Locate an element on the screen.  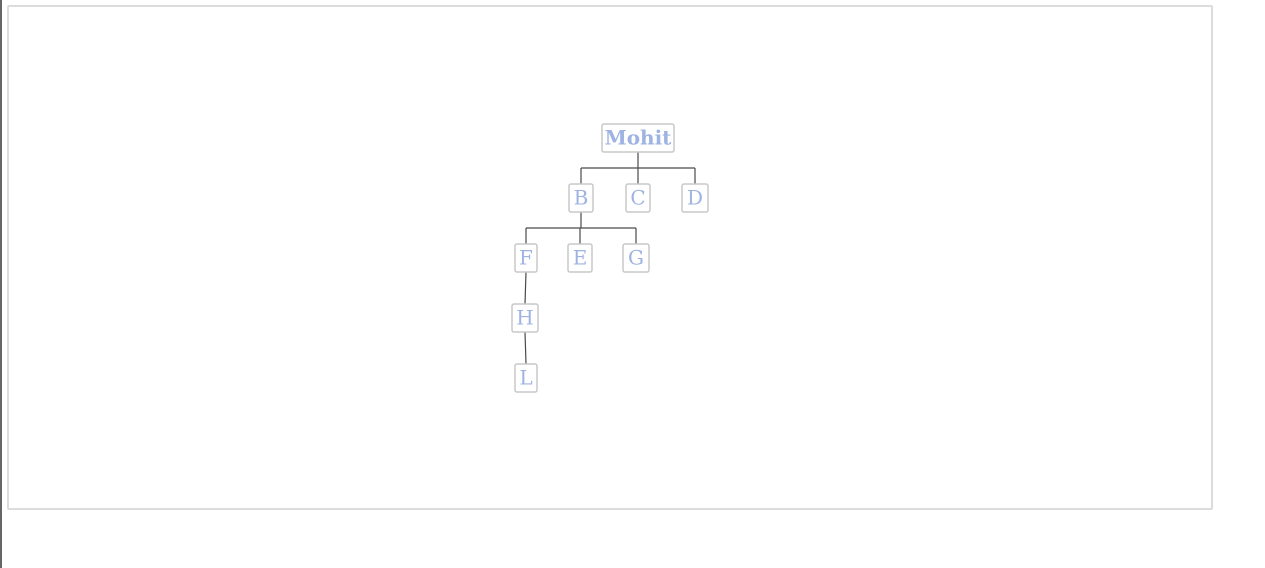
node-box-d is located at coordinates (695, 198).